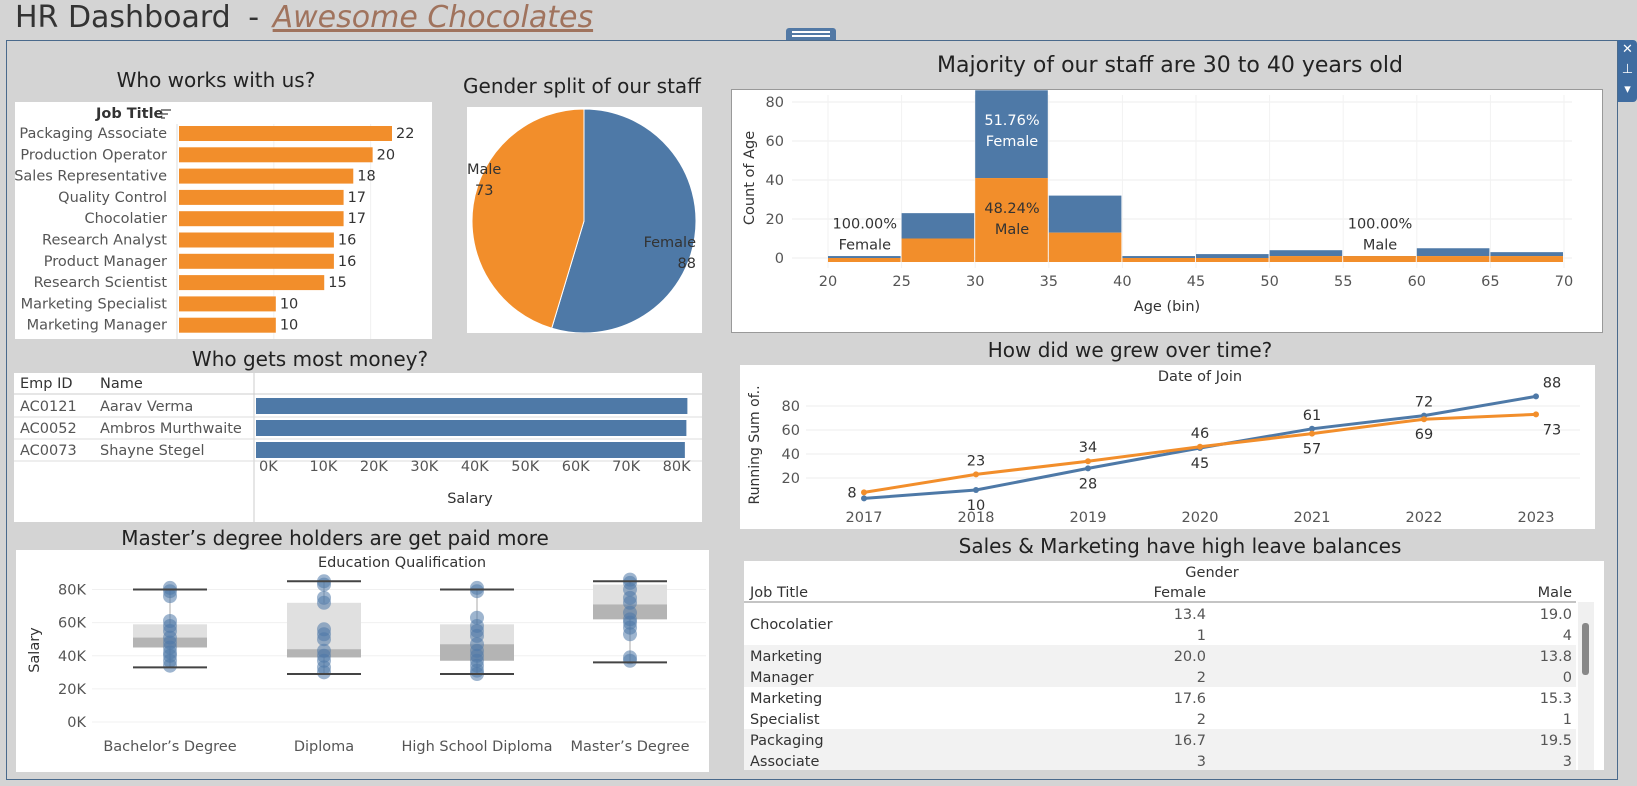  What do you see at coordinates (72, 690) in the screenshot?
I see `edu-y-tick: 20K` at bounding box center [72, 690].